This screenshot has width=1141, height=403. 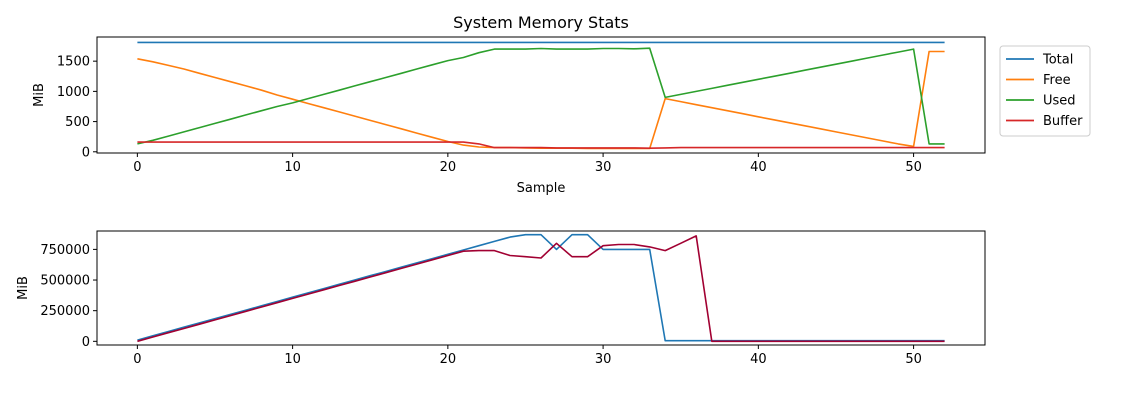 What do you see at coordinates (1059, 101) in the screenshot?
I see `legend-label-used: Used` at bounding box center [1059, 101].